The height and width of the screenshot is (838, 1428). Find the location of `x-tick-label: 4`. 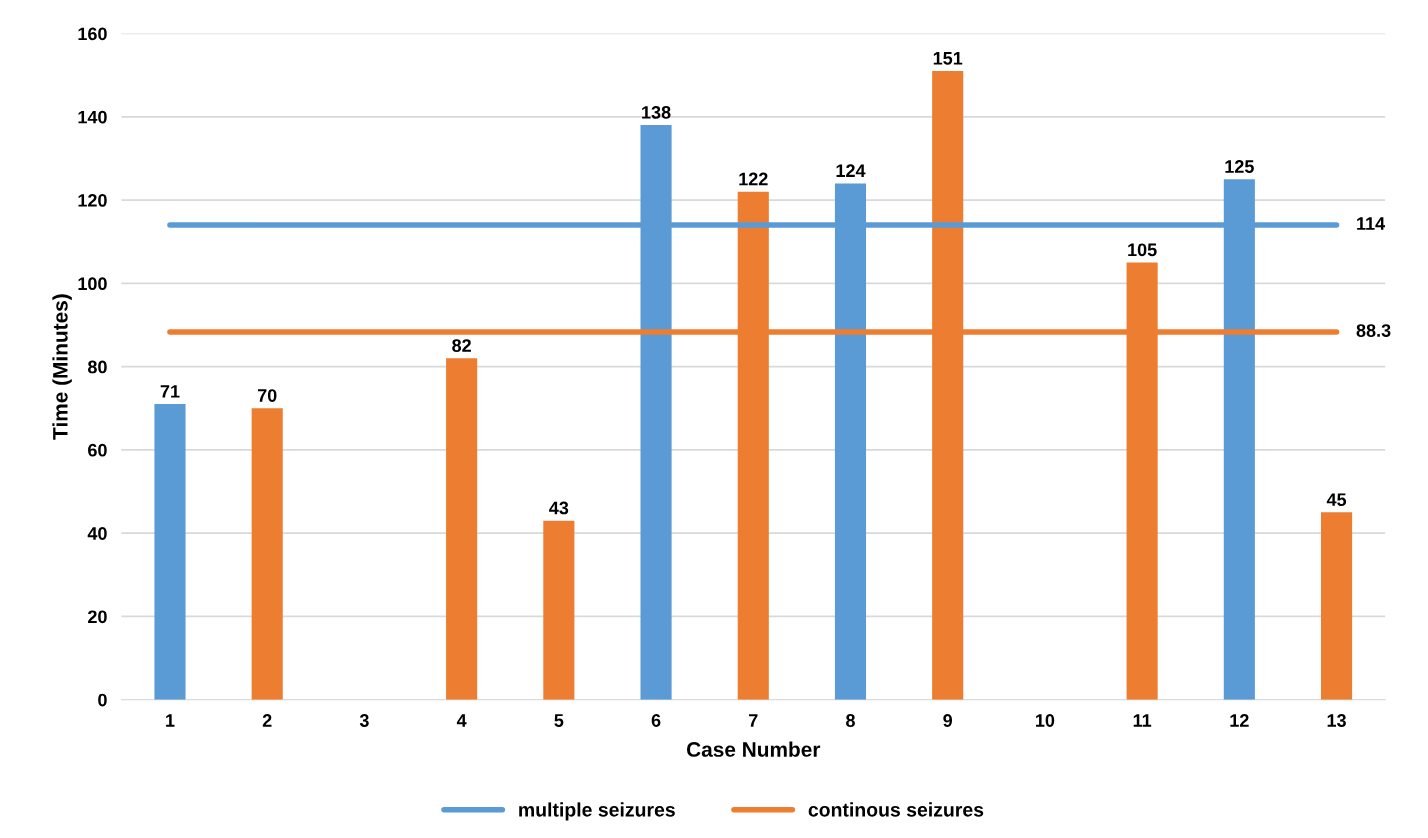

x-tick-label: 4 is located at coordinates (461, 720).